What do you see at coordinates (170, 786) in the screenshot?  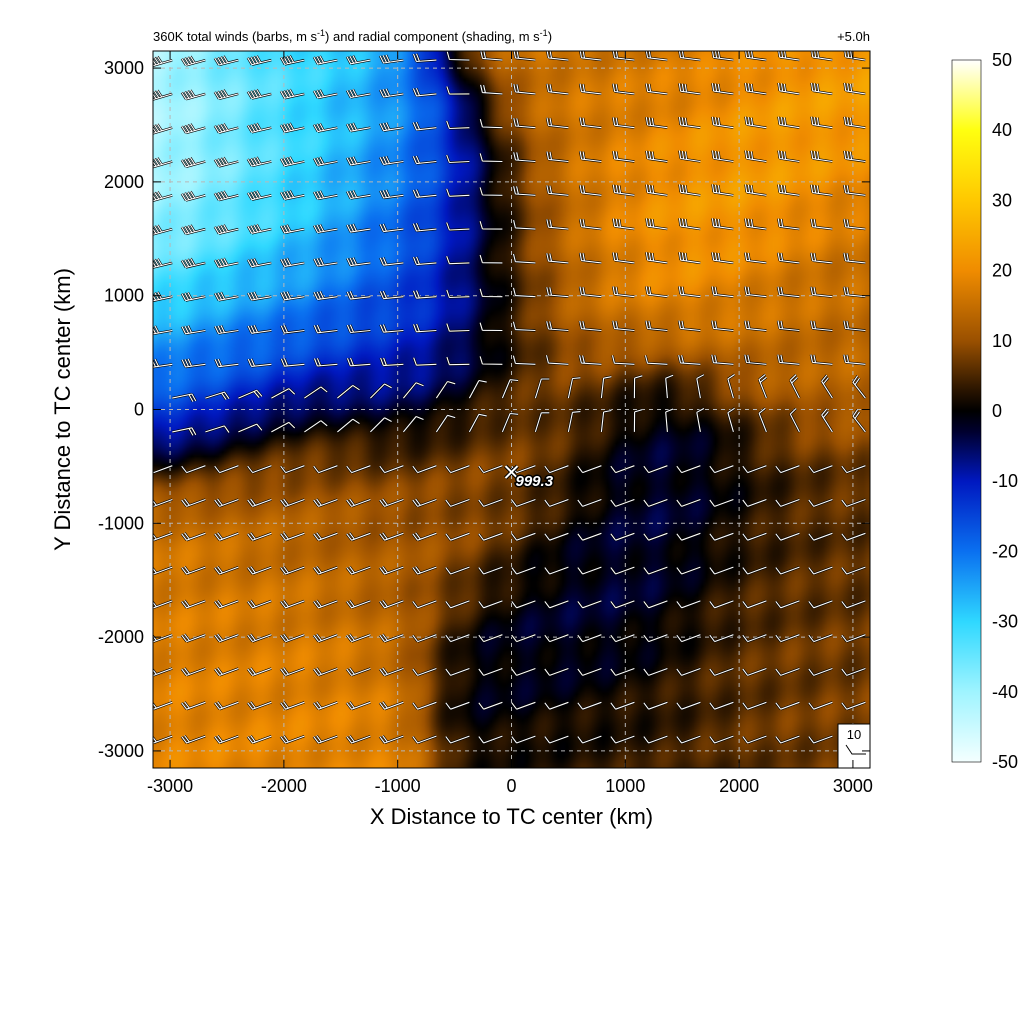 I see `x-tick-label: -3000` at bounding box center [170, 786].